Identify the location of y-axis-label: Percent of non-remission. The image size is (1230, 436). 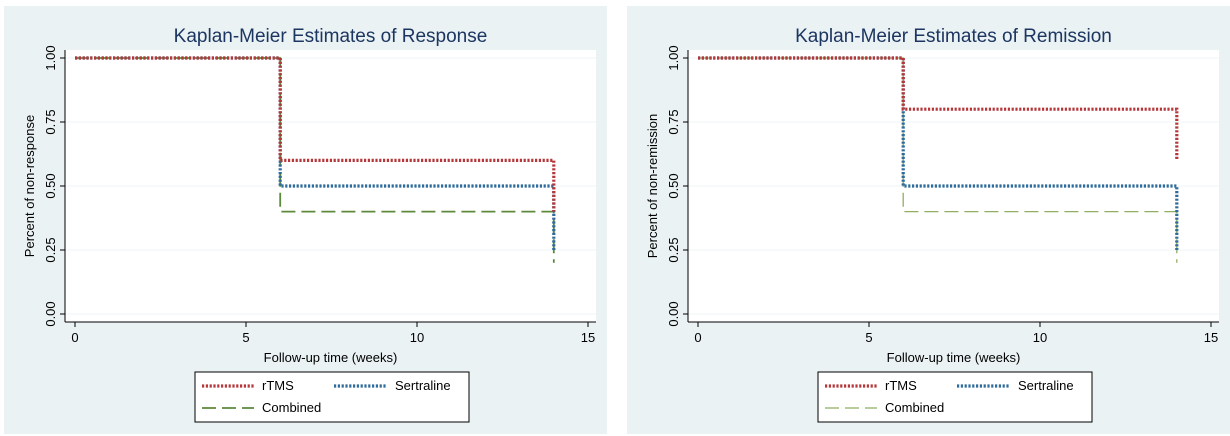
(652, 186).